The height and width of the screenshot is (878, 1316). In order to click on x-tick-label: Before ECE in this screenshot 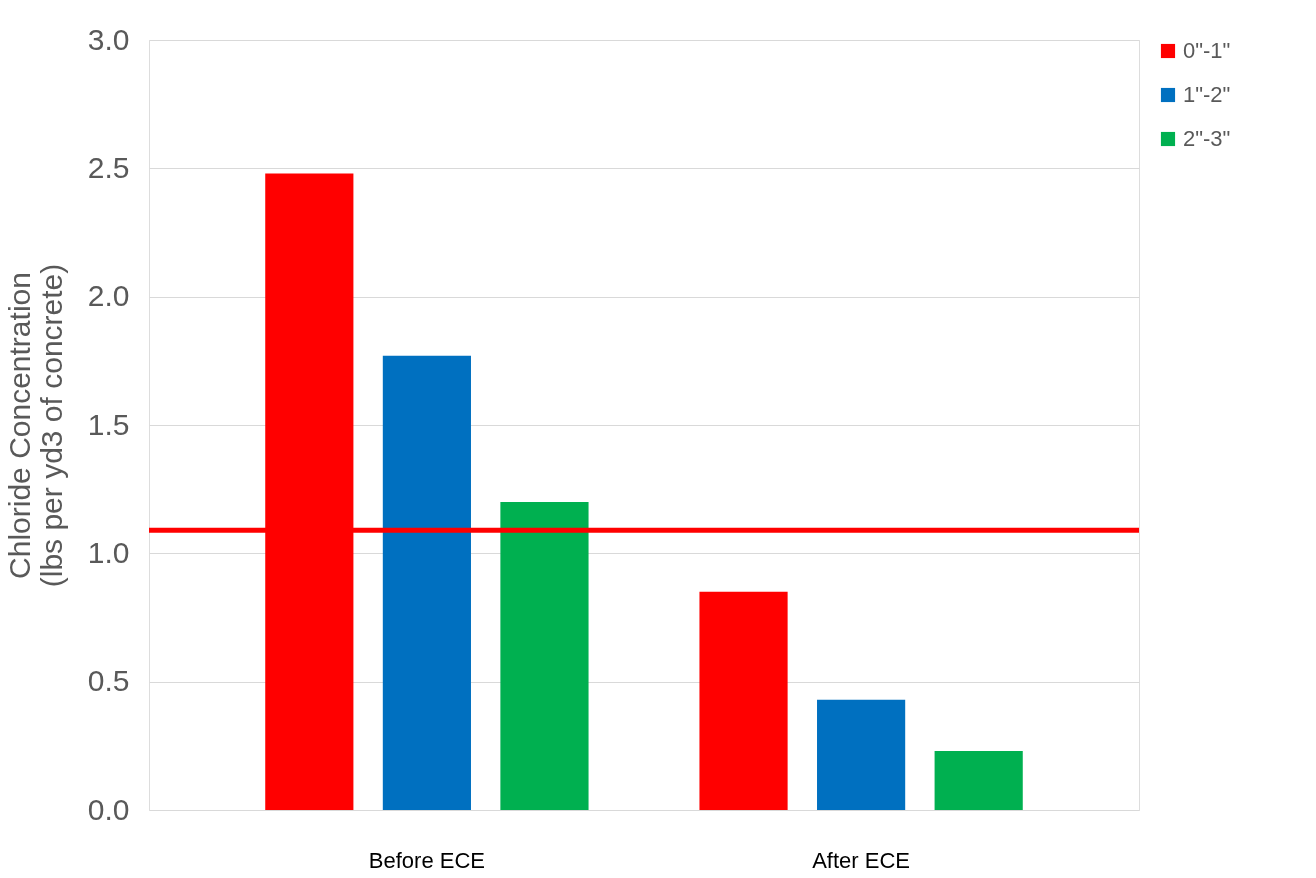, I will do `click(426, 860)`.